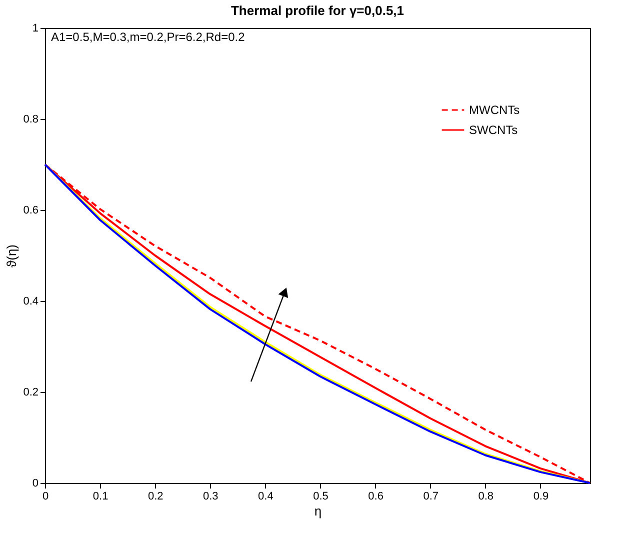  Describe the element at coordinates (493, 130) in the screenshot. I see `legend-label: SWCNTs` at that location.